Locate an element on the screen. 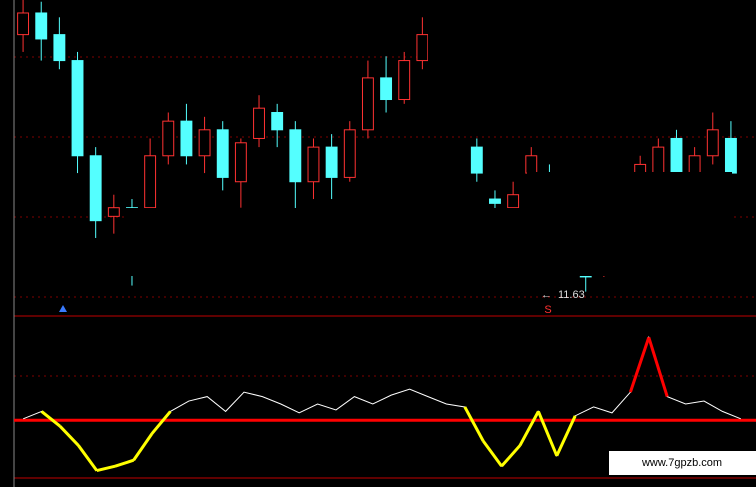 The width and height of the screenshot is (756, 487). watermark: www.7gpzb.com is located at coordinates (681, 463).